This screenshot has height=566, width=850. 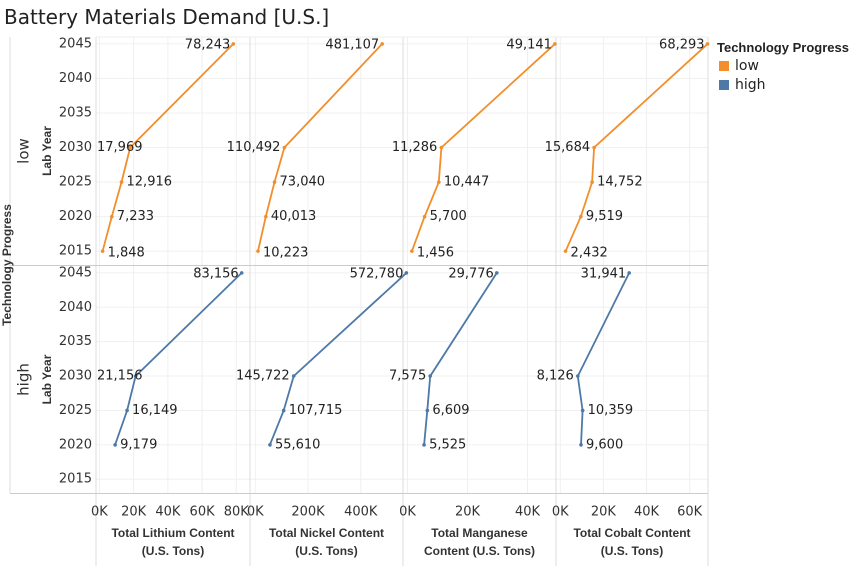 I want to click on legend-item-high: high, so click(x=742, y=85).